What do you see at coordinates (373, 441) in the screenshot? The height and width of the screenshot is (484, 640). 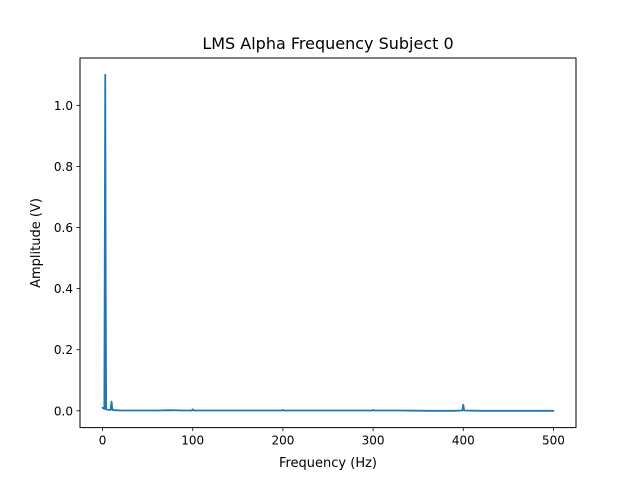 I see `x-tick-label: 300` at bounding box center [373, 441].